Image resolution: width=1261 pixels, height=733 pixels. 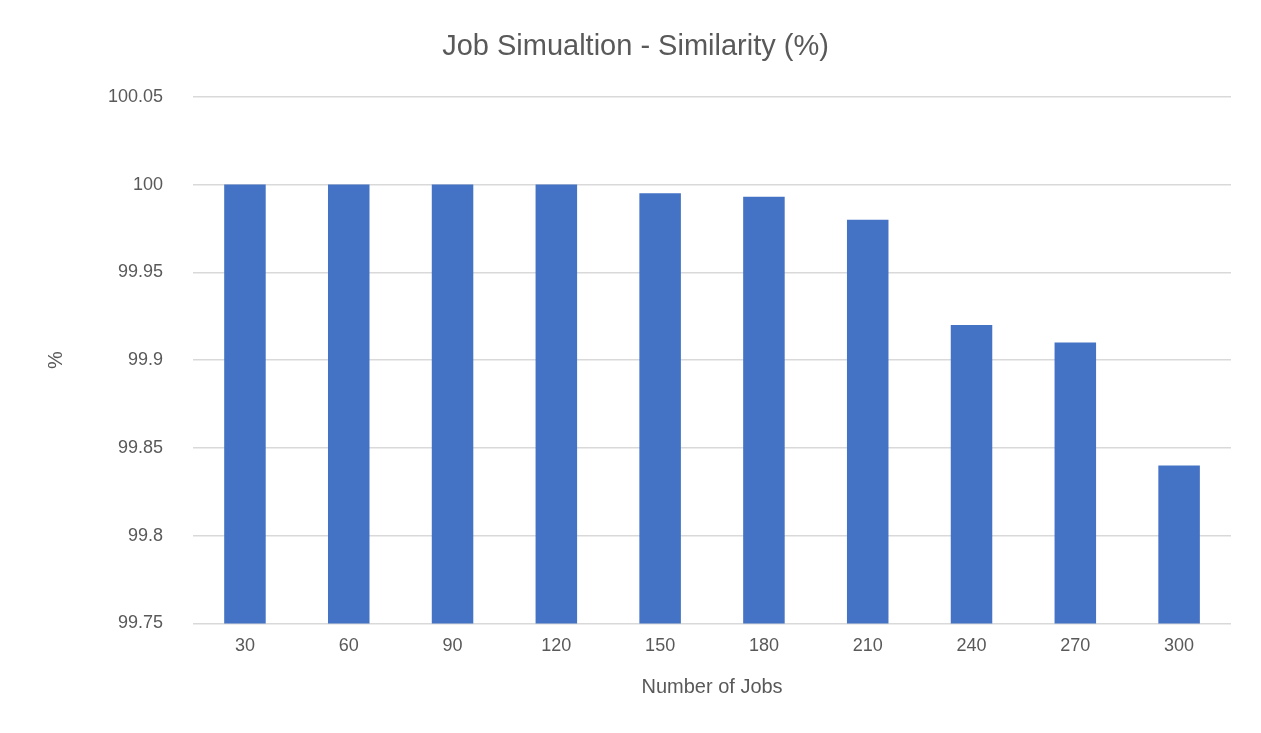 What do you see at coordinates (141, 271) in the screenshot?
I see `y-tick-label: 99.95` at bounding box center [141, 271].